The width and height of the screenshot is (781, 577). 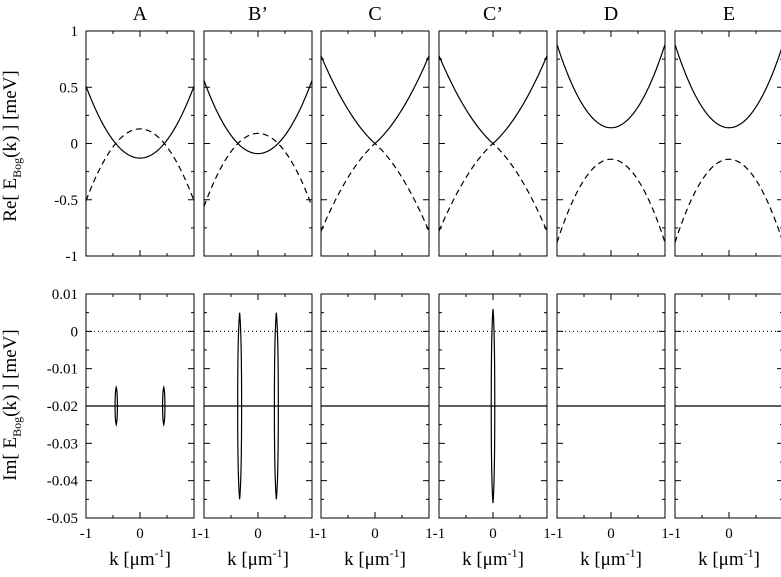 I want to click on y-tick-label: -0.05, so click(x=62, y=519).